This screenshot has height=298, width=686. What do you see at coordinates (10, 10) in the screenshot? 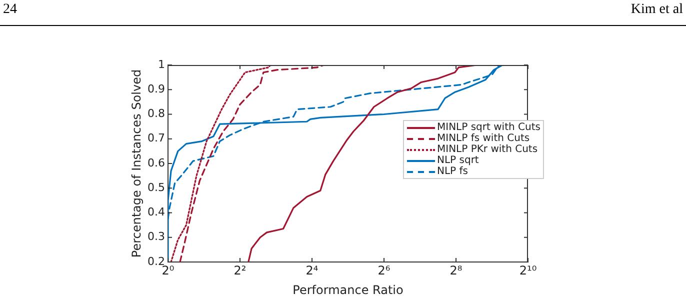
I see `text: 24` at bounding box center [10, 10].